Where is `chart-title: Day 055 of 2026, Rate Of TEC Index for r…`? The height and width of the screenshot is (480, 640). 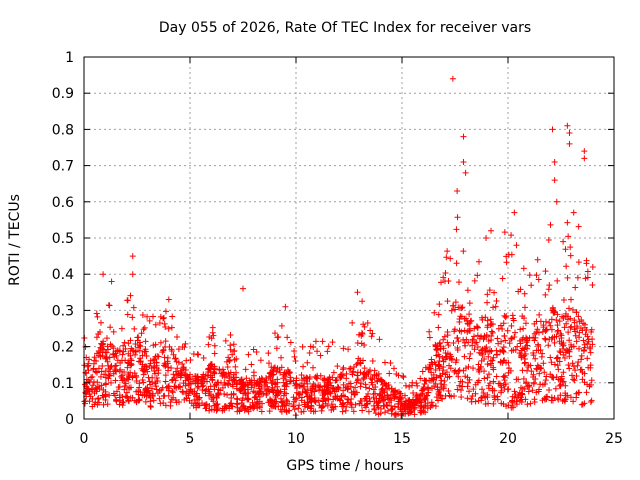
chart-title: Day 055 of 2026, Rate Of TEC Index for r… is located at coordinates (345, 28).